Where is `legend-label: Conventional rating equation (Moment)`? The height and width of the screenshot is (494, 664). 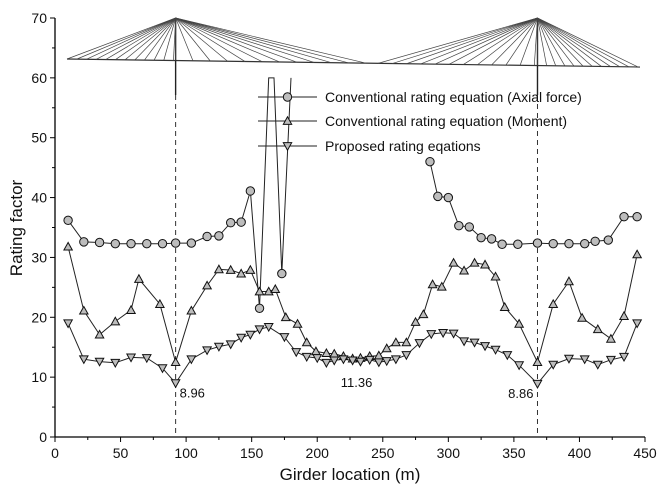
legend-label: Conventional rating equation (Moment) is located at coordinates (446, 121).